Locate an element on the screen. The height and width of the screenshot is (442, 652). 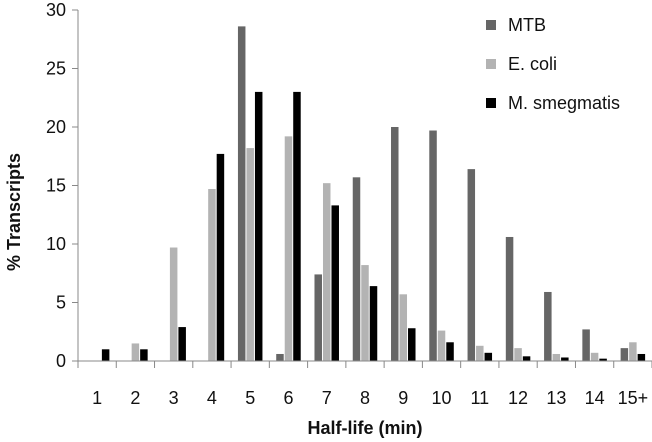
legend: MTB E. coli M. smegmatis is located at coordinates (553, 64).